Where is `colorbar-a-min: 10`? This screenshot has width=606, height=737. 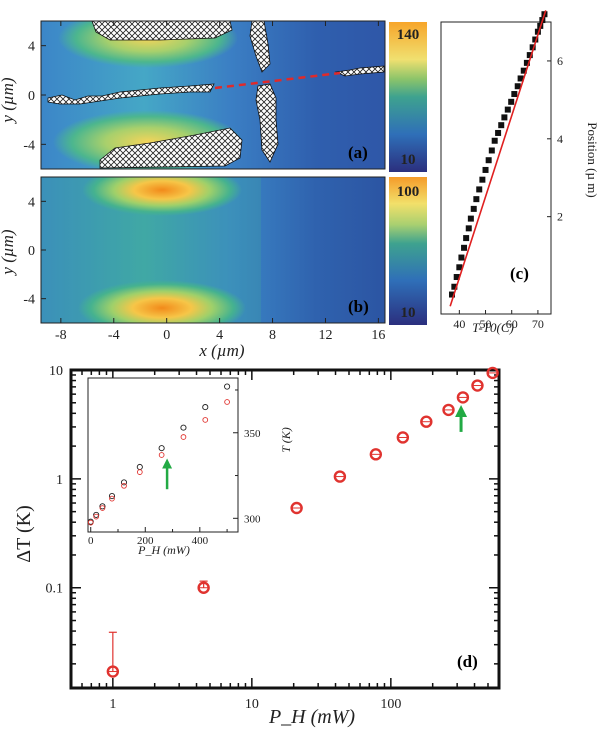
colorbar-a-min: 10 is located at coordinates (408, 160).